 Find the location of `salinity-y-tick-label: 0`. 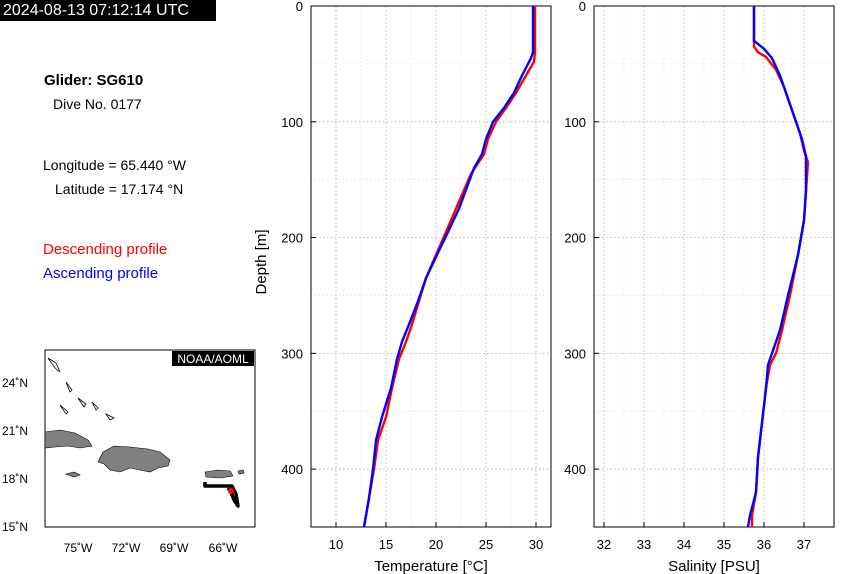

salinity-y-tick-label: 0 is located at coordinates (582, 7).